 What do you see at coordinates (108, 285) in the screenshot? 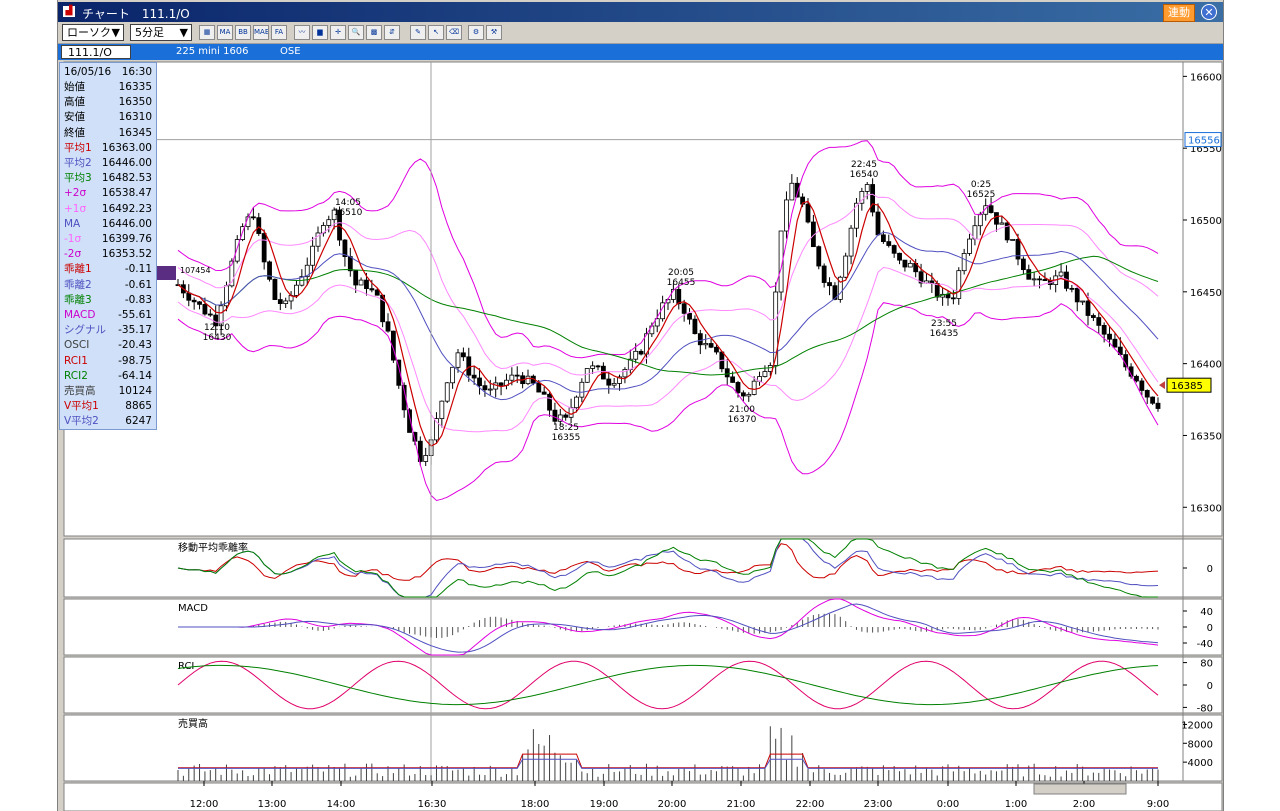
I see `info-row: 乖離2 -0.61` at bounding box center [108, 285].